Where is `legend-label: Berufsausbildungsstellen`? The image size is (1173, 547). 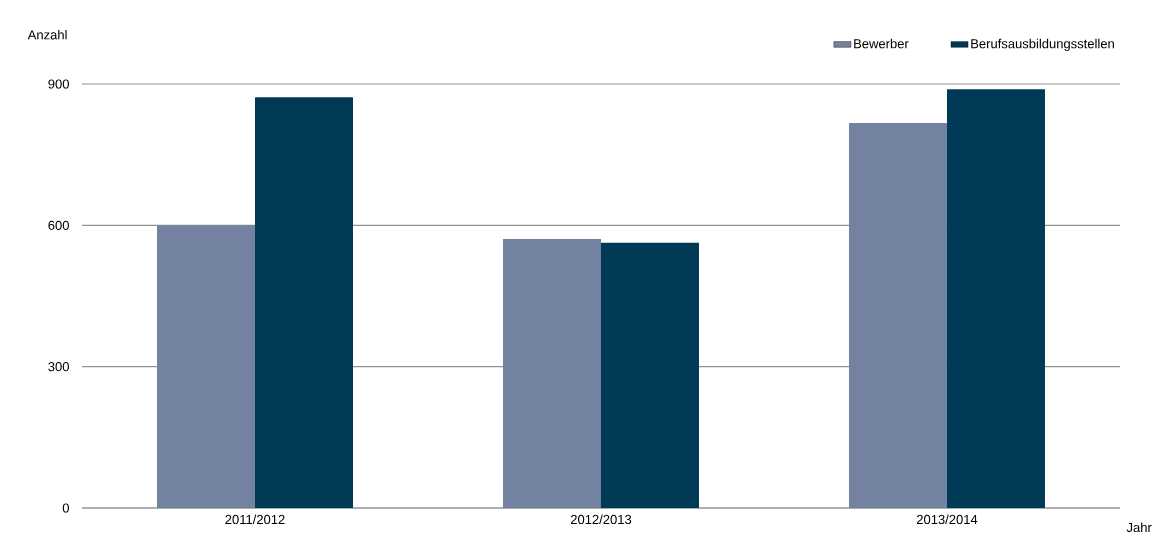
legend-label: Berufsausbildungsstellen is located at coordinates (1042, 44).